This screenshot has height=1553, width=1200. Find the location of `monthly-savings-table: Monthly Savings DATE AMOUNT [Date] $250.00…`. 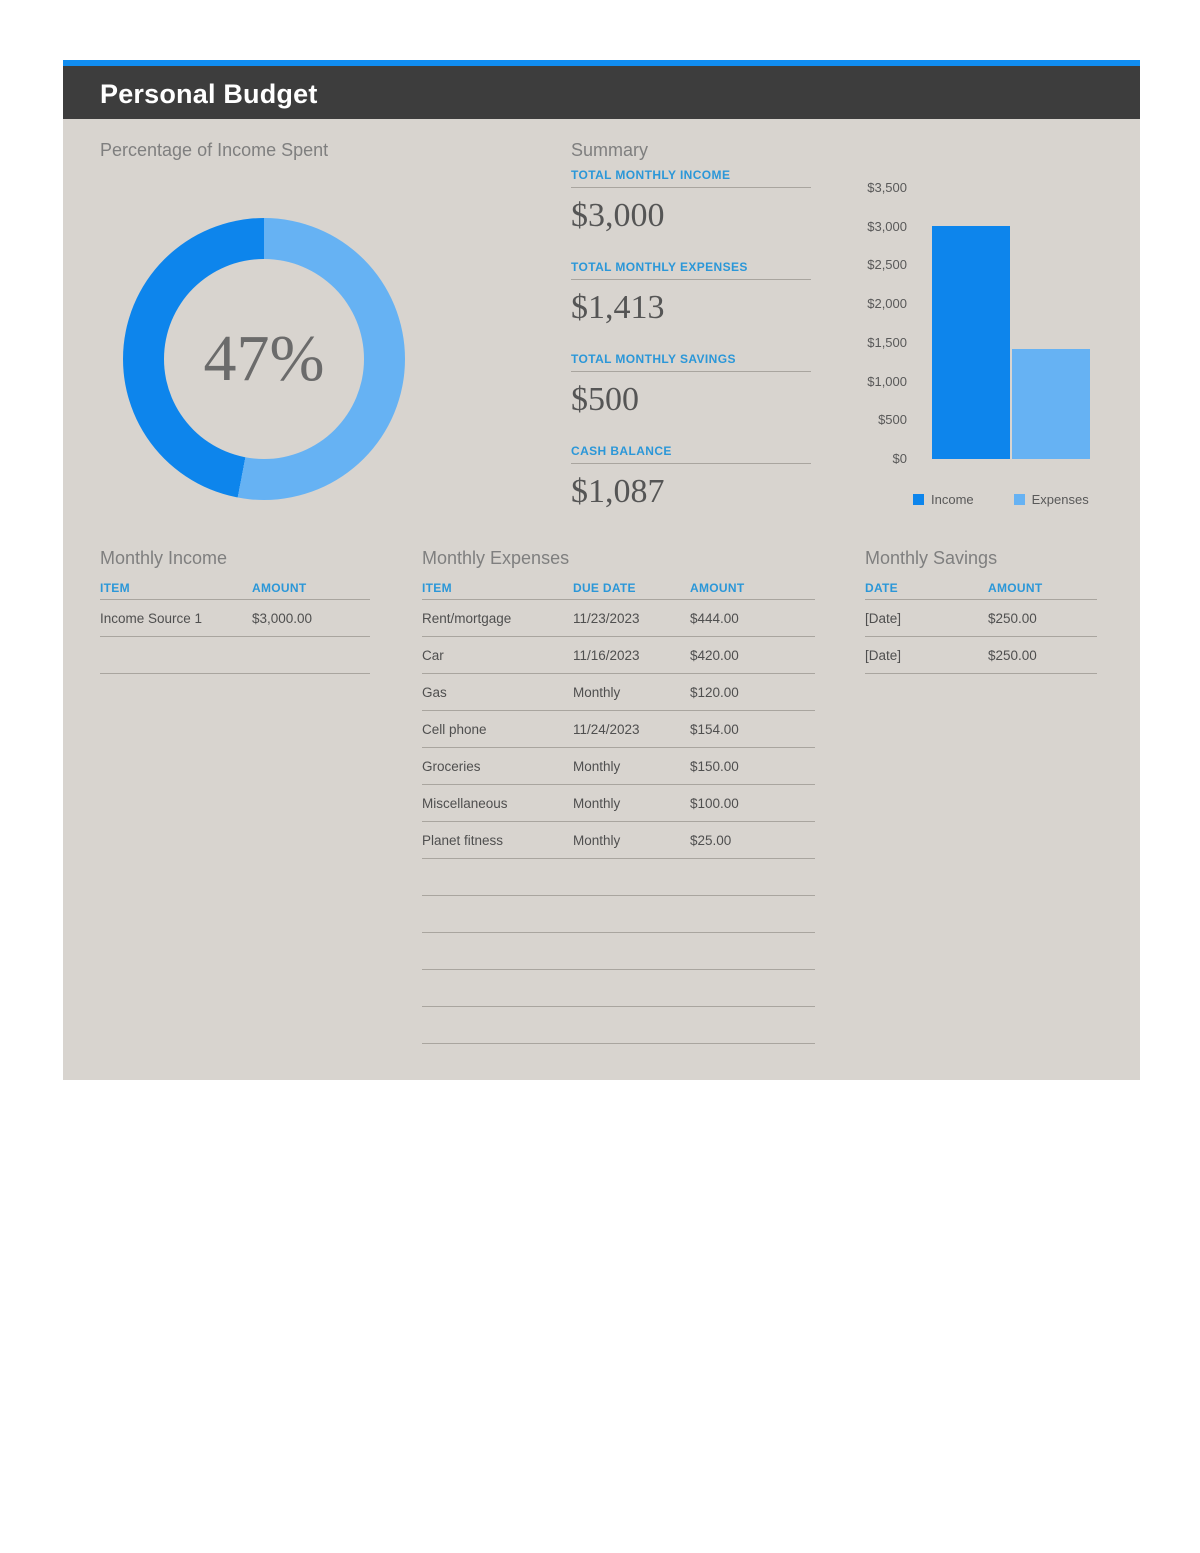

monthly-savings-table: Monthly Savings DATE AMOUNT [Date] $250.00… is located at coordinates (981, 611).